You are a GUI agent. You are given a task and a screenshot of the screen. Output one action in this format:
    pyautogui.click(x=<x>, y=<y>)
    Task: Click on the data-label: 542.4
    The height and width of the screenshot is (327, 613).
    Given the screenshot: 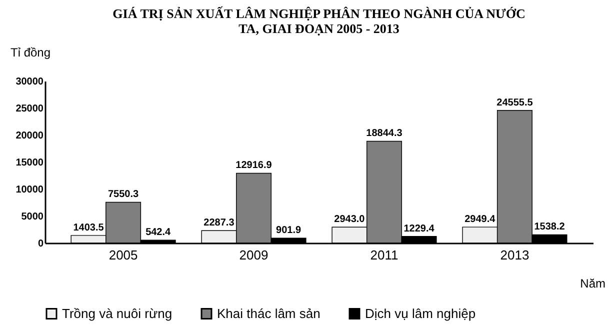 What is the action you would take?
    pyautogui.click(x=159, y=232)
    